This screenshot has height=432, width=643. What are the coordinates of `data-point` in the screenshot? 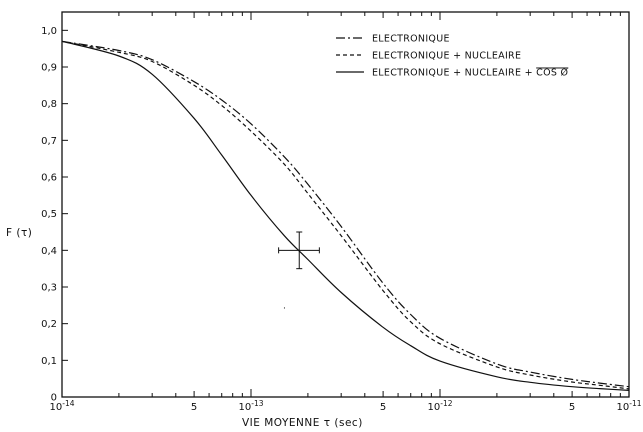 It's located at (299, 250).